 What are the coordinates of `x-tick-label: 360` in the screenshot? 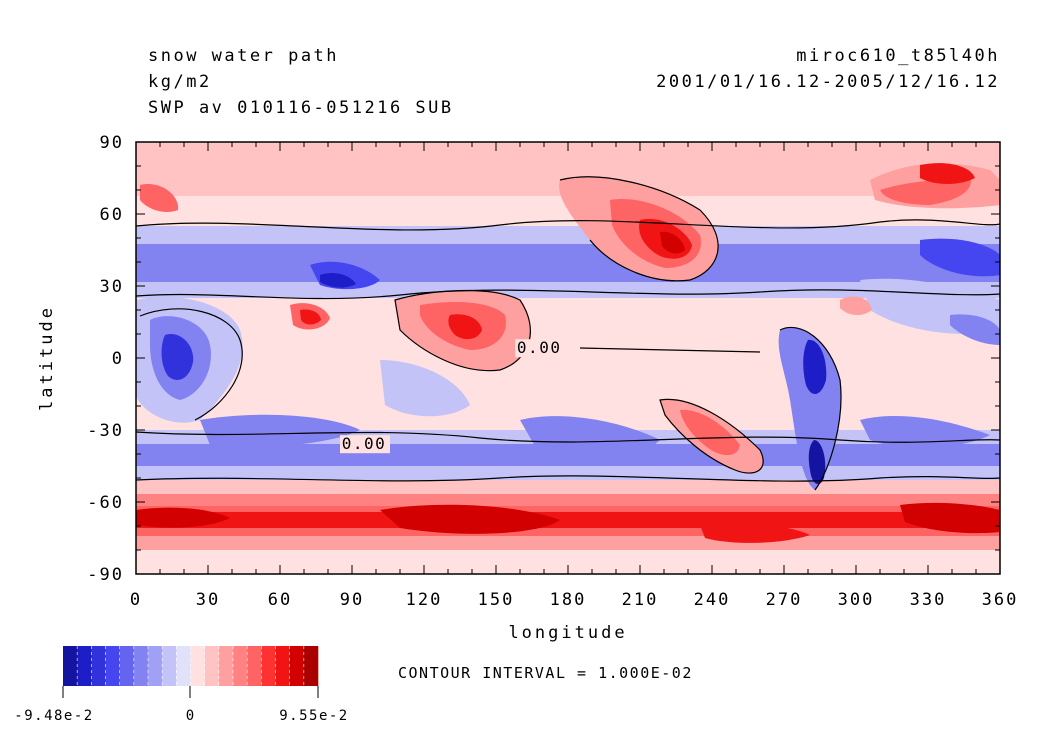 It's located at (1000, 600).